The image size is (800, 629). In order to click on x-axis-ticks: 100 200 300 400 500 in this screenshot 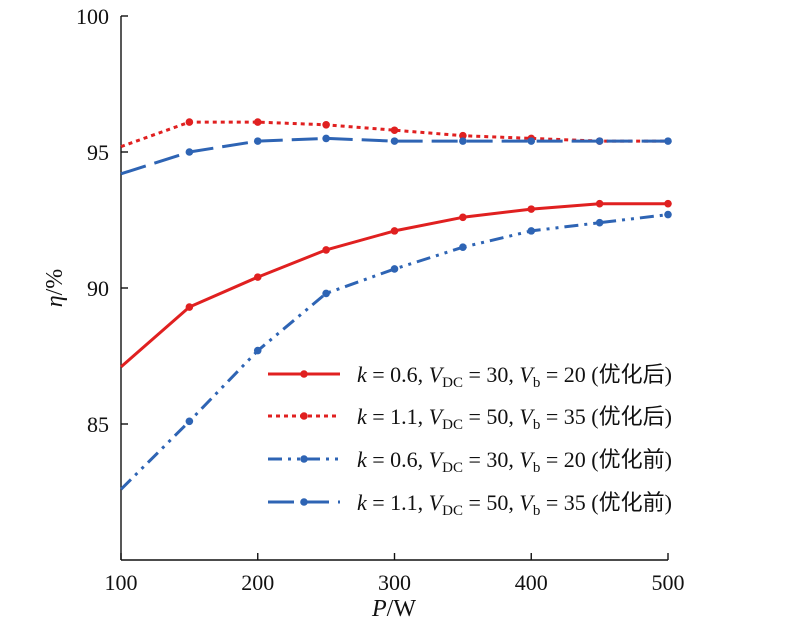, I will do `click(395, 574)`.